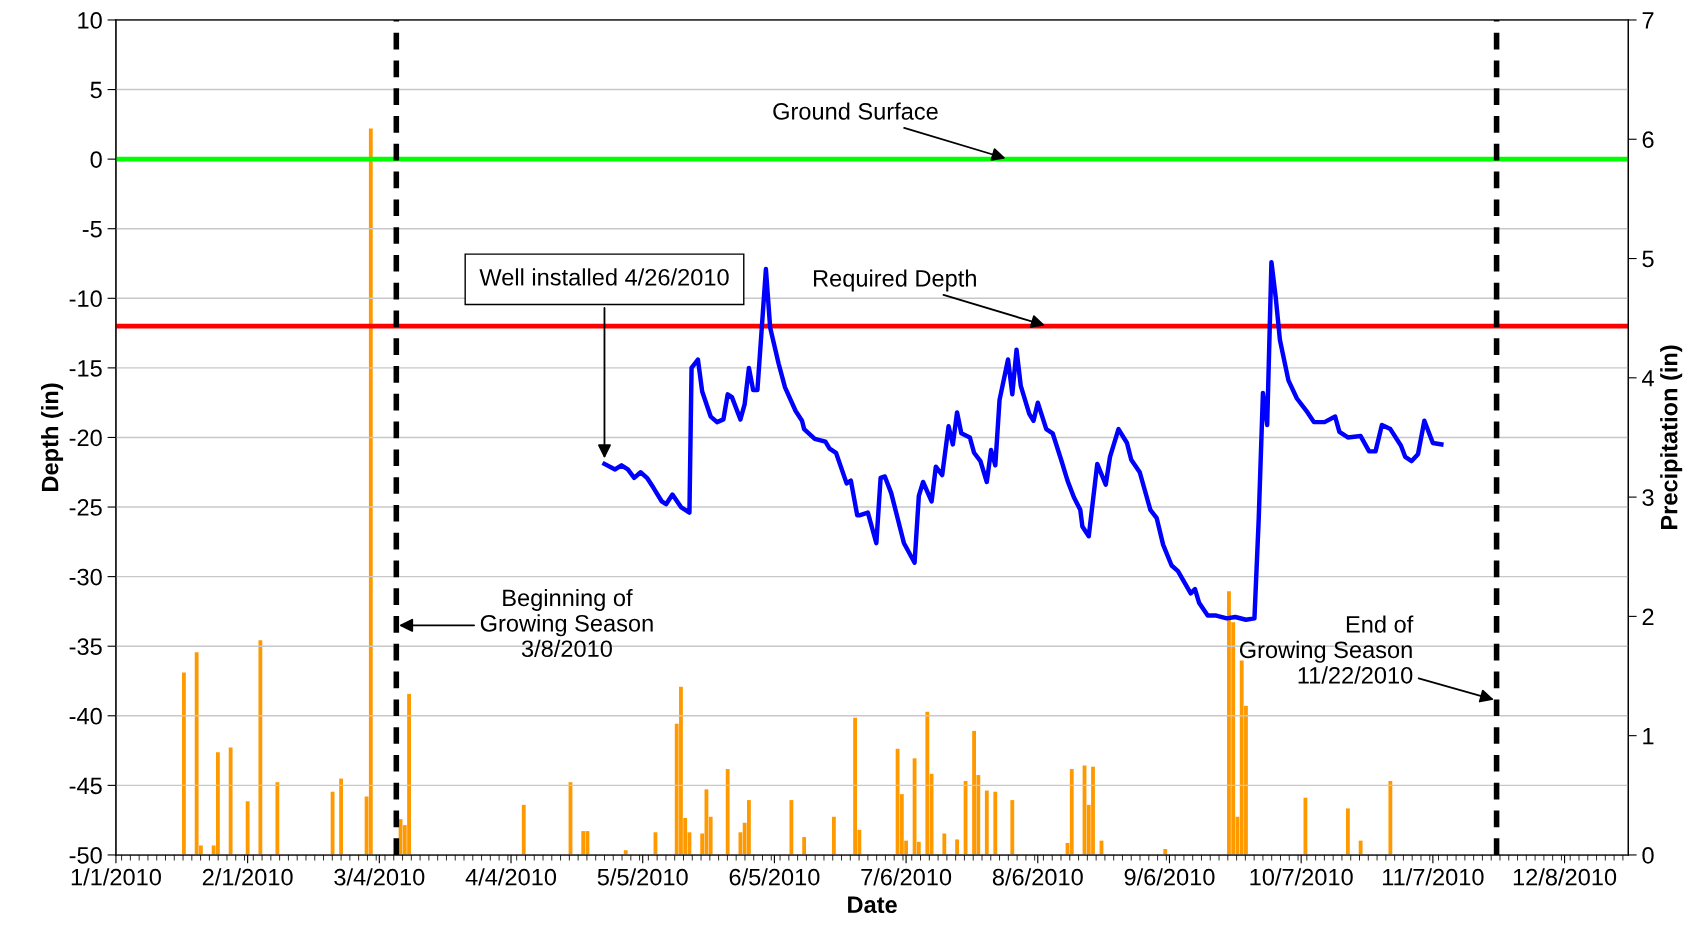 The image size is (1705, 951). I want to click on x-tick-label: 5/5/2010, so click(642, 877).